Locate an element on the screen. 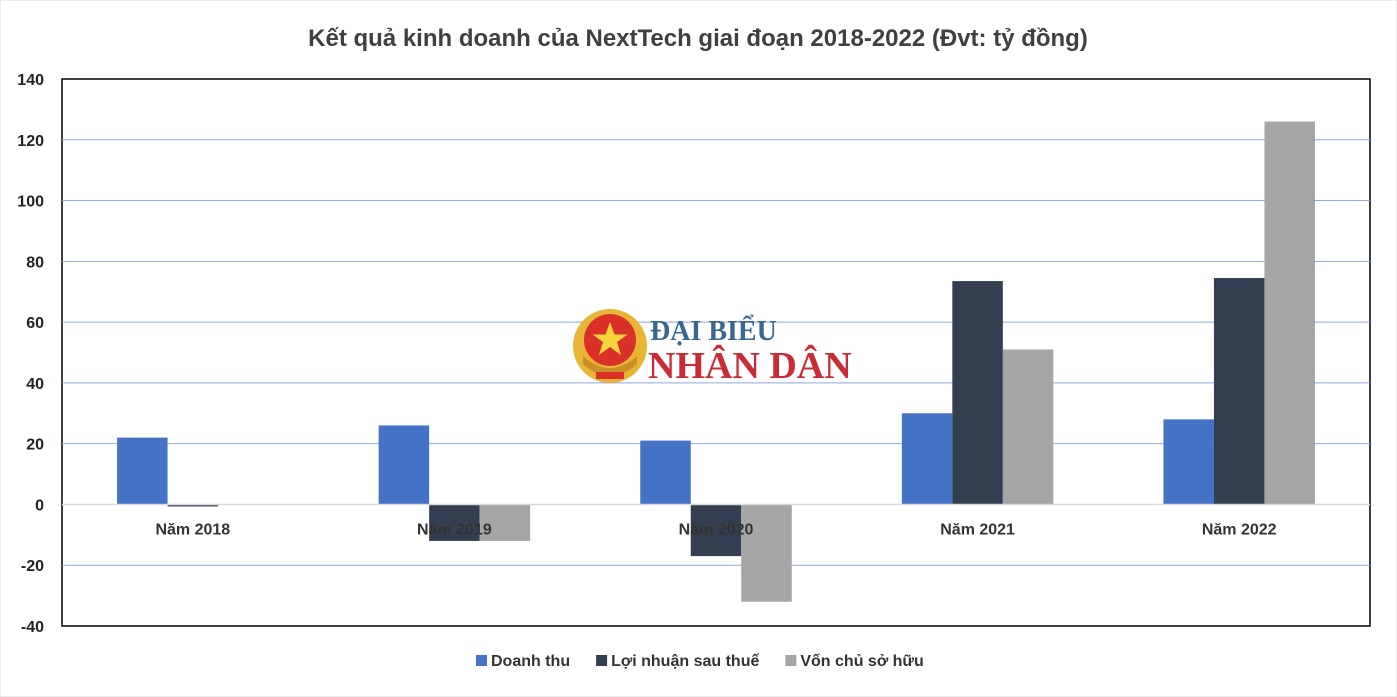  y-tick-label: 120 is located at coordinates (30, 141).